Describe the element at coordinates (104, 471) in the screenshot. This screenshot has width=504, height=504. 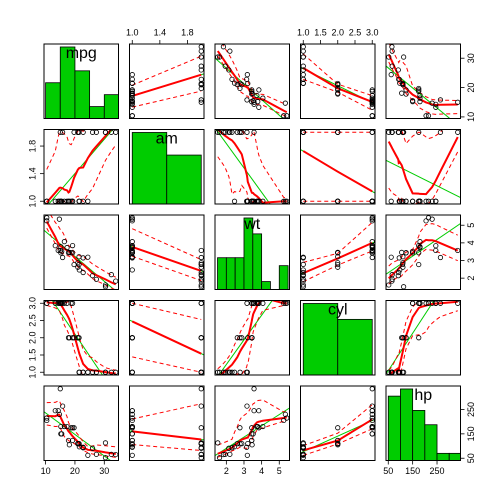
I see `x-tick-label: 30` at that location.